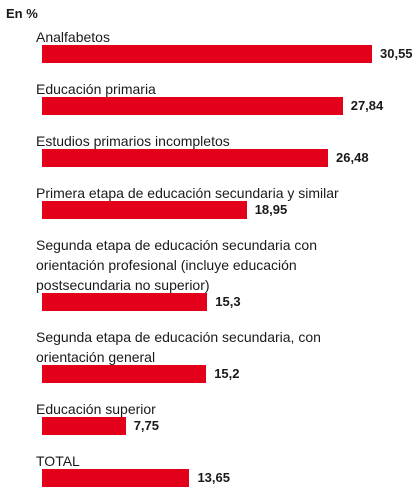 This screenshot has width=419, height=497. Describe the element at coordinates (73, 37) in the screenshot. I see `category-label: Analfabetos` at that location.